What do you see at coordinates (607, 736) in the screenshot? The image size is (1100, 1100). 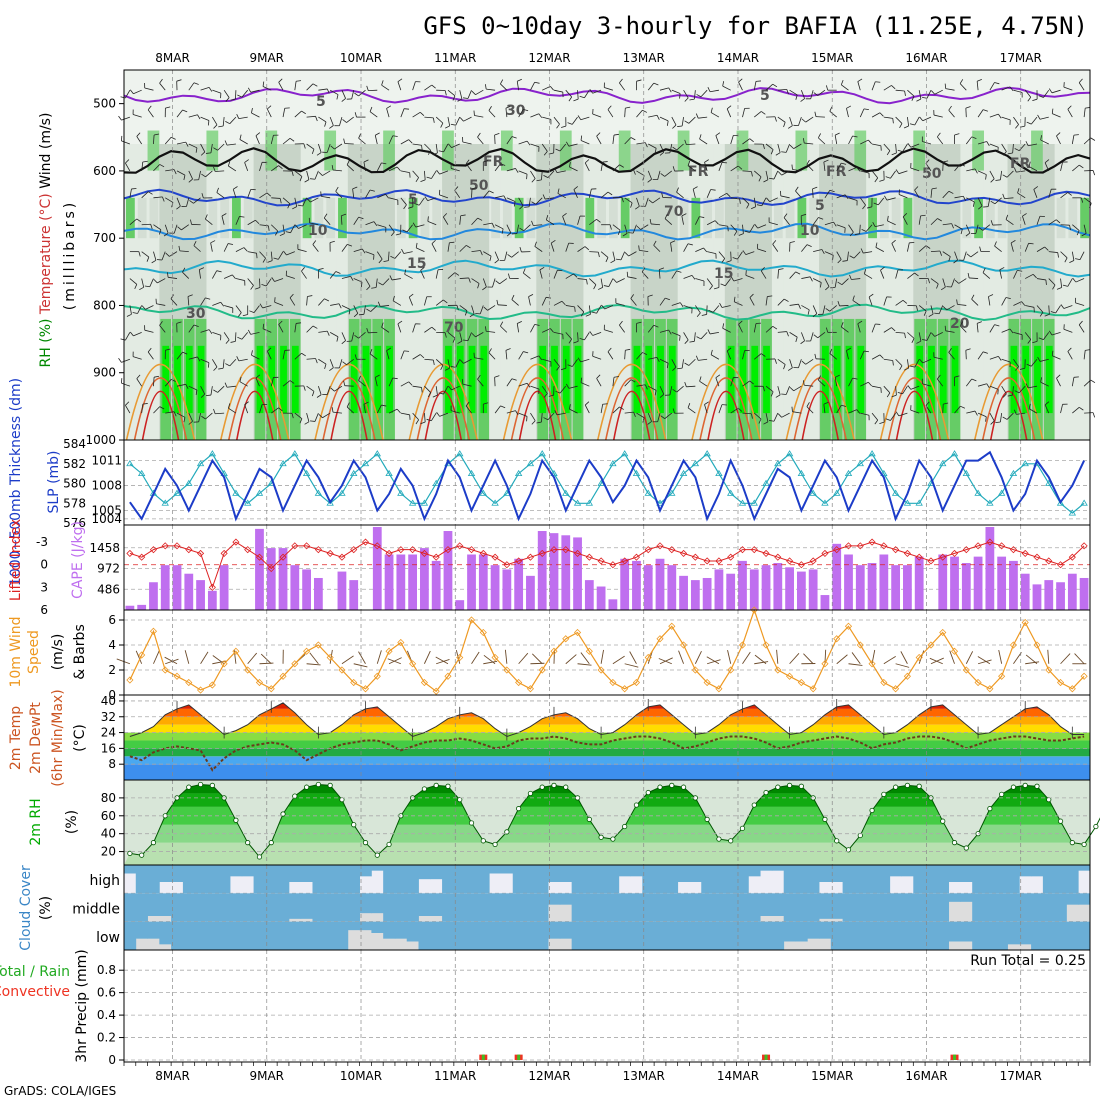 I see `temp-band` at bounding box center [607, 736].